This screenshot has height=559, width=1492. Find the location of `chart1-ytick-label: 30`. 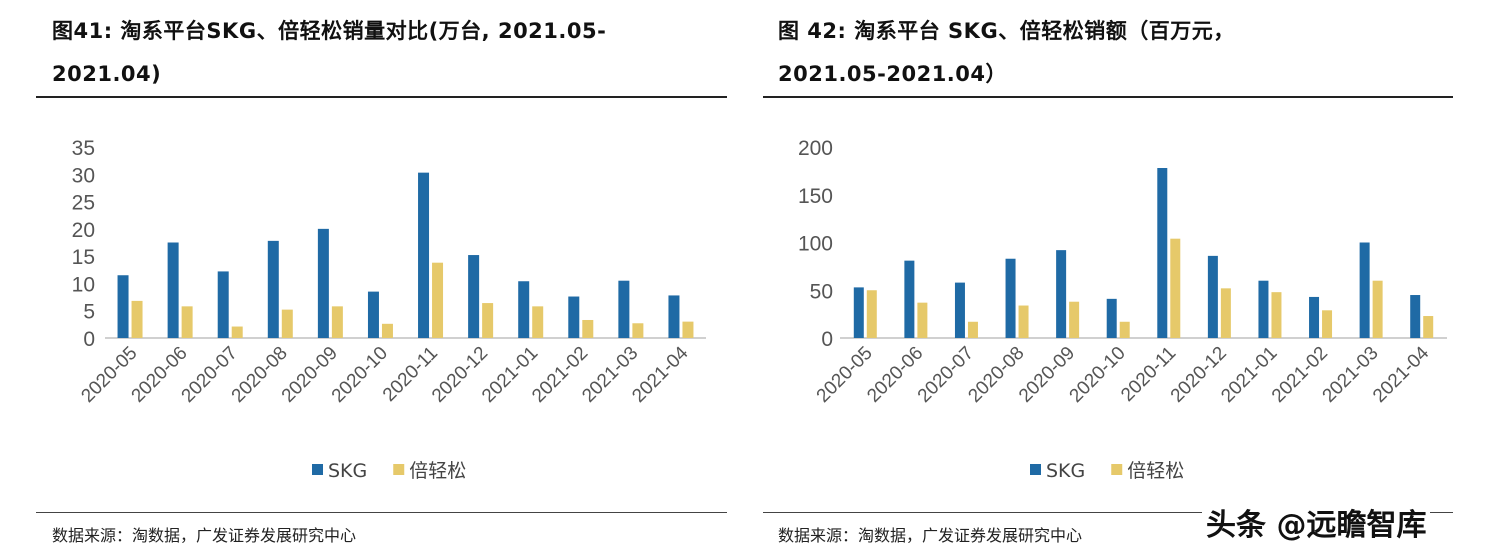

chart1-ytick-label: 30 is located at coordinates (83, 175).